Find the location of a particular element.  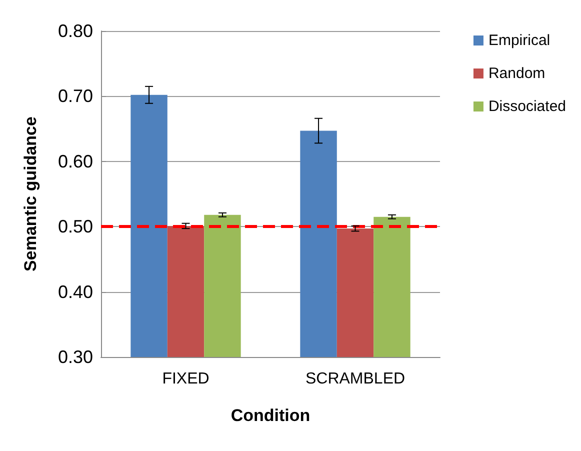

y-tick-label: 0.60 is located at coordinates (75, 161).